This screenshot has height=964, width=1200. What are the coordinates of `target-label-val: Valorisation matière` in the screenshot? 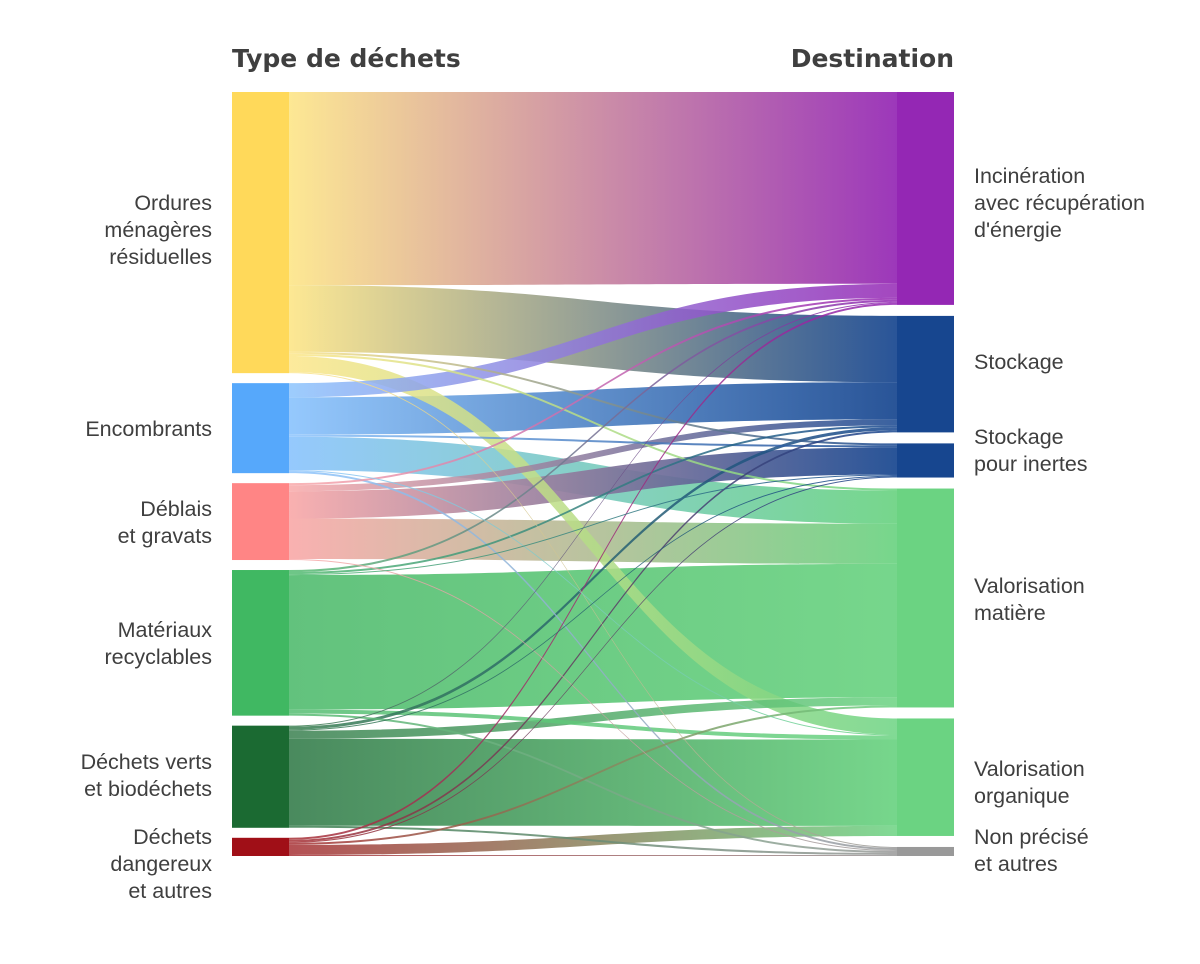 It's located at (1029, 599).